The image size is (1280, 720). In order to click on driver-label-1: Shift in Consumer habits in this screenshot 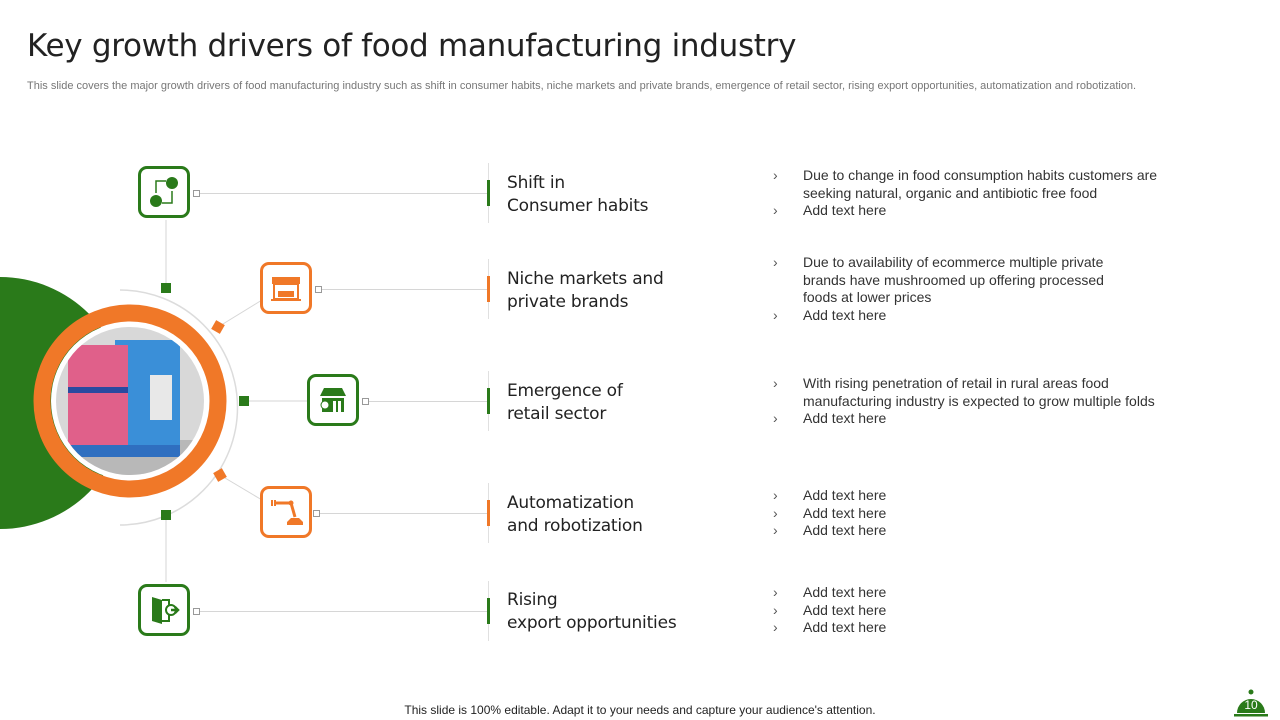, I will do `click(578, 194)`.